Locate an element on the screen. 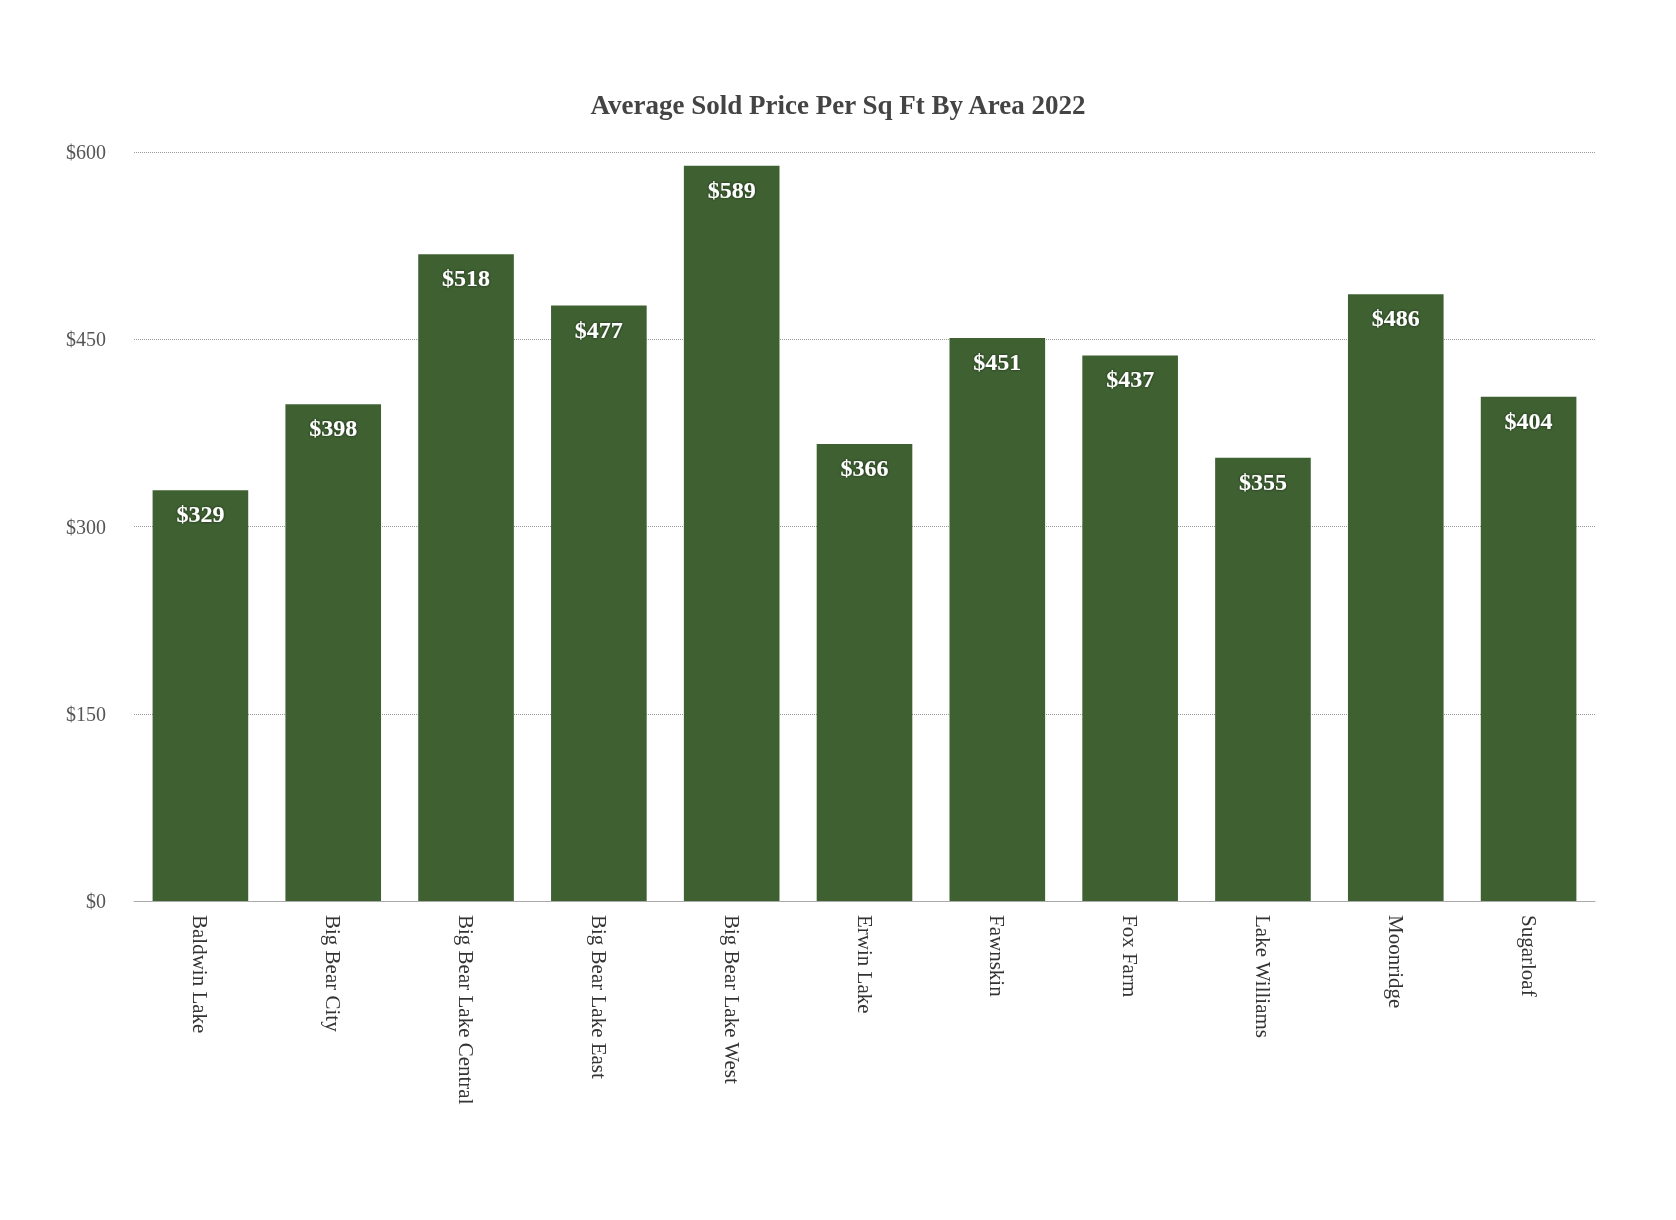 Image resolution: width=1676 pixels, height=1220 pixels. data-label: $398 is located at coordinates (333, 428).